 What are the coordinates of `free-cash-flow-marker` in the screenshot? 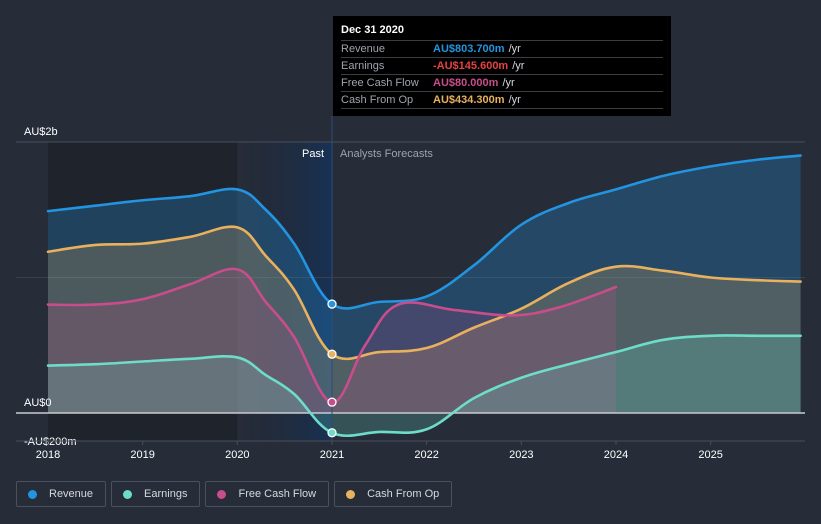 It's located at (332, 402).